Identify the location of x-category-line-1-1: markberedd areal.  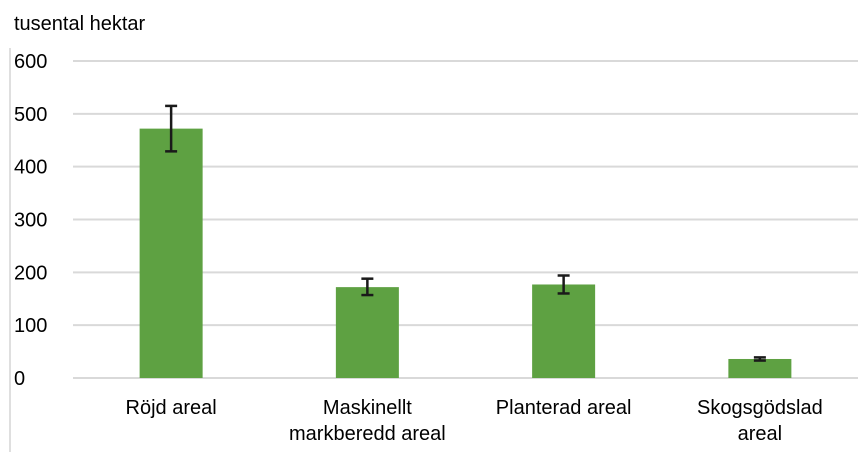
(367, 434).